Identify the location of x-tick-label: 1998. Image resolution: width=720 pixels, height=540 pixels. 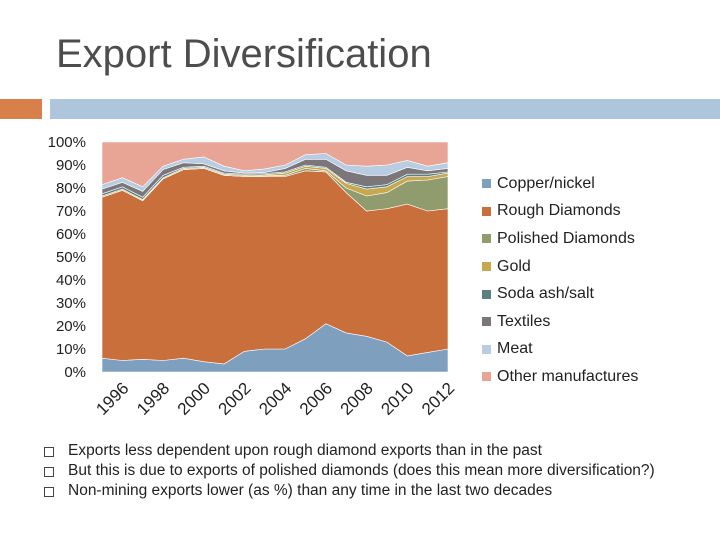
(153, 399).